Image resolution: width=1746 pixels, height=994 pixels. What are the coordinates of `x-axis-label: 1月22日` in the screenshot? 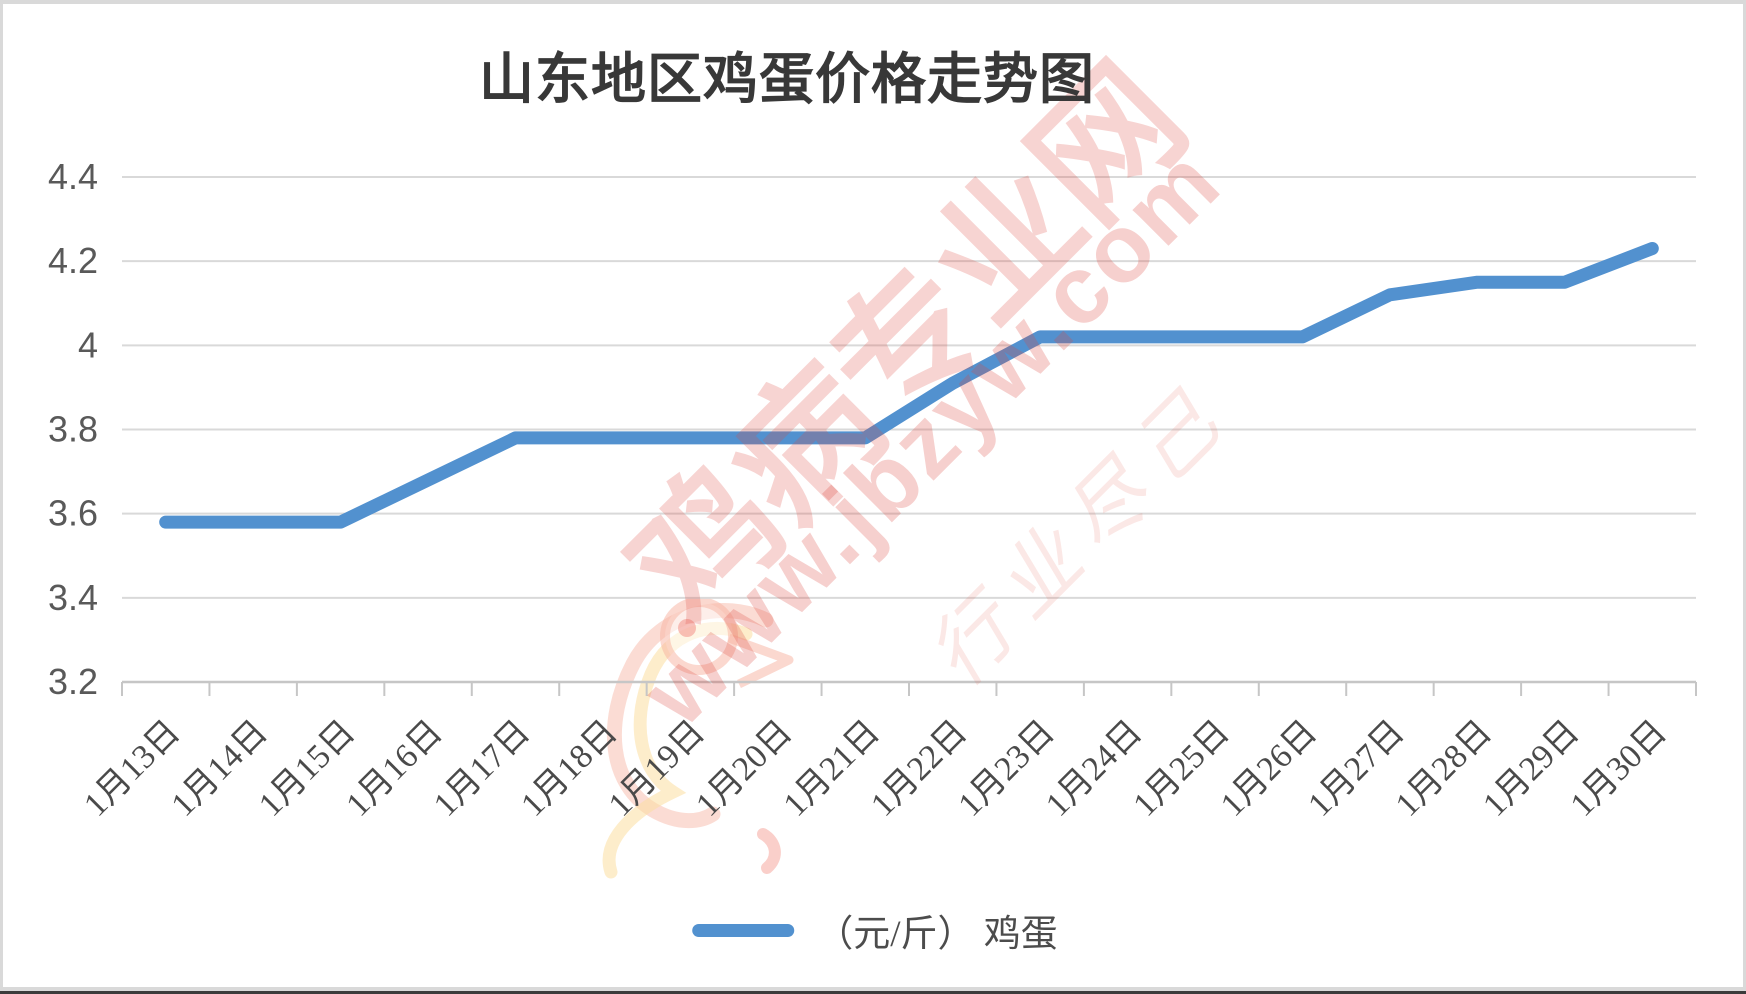 It's located at (919, 768).